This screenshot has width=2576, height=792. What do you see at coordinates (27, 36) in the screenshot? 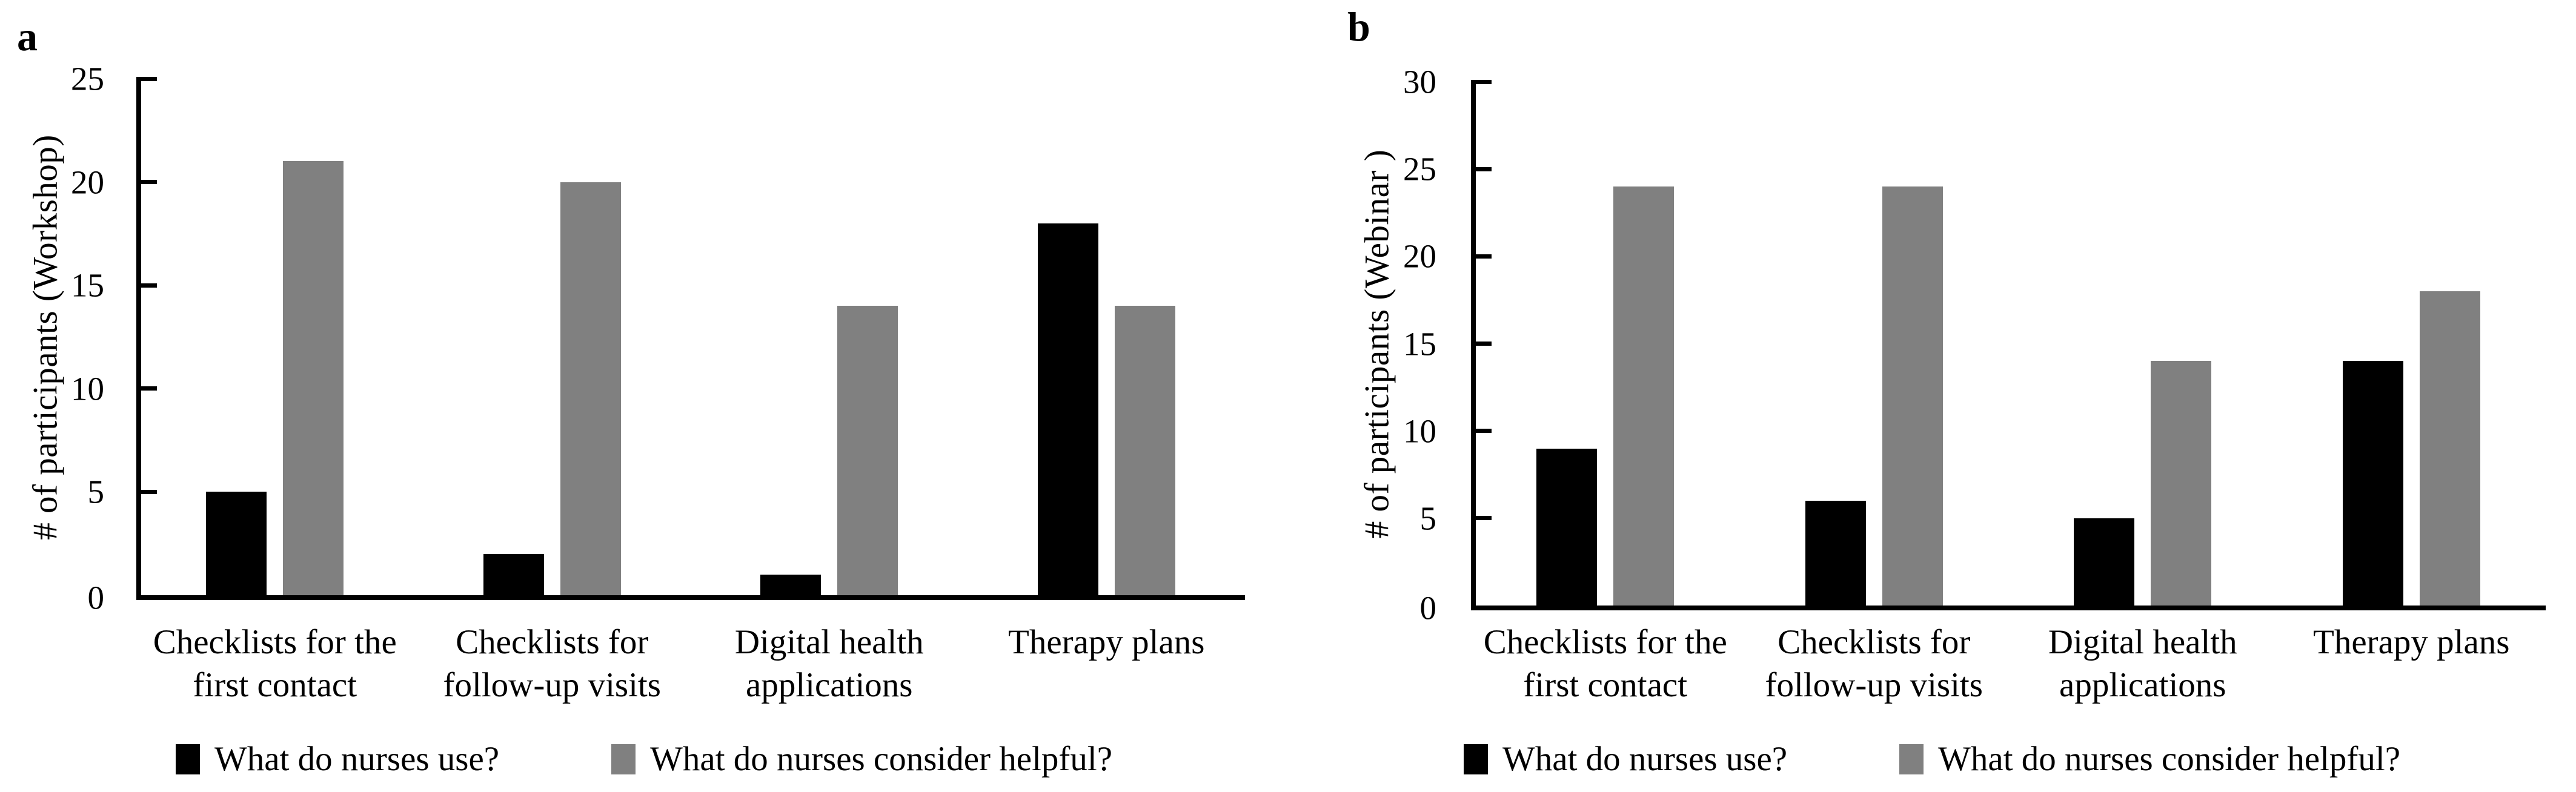
I see `panel-a-label: a` at bounding box center [27, 36].